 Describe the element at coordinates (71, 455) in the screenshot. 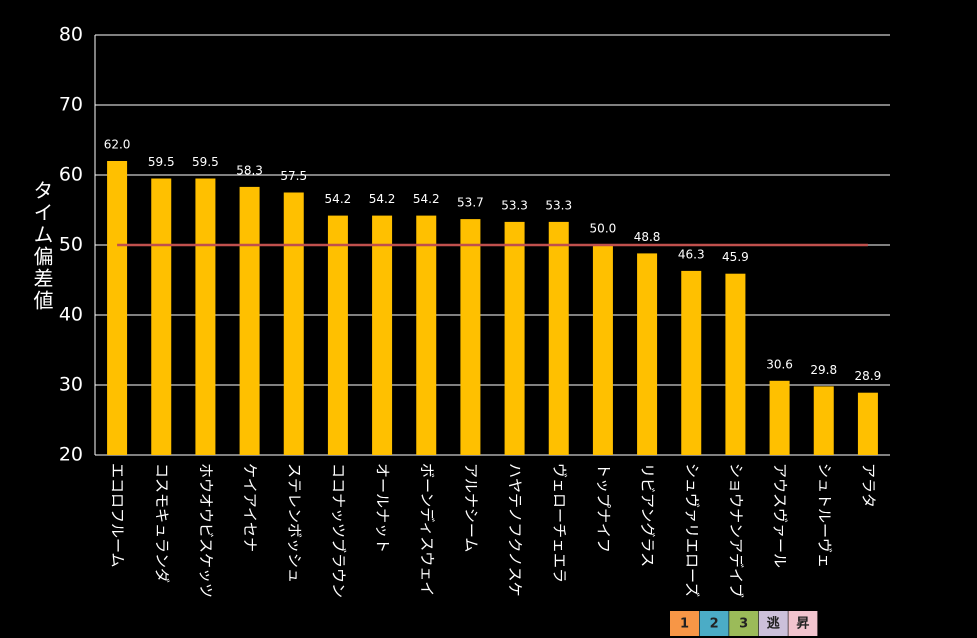

I see `y-tick-label: 20` at that location.